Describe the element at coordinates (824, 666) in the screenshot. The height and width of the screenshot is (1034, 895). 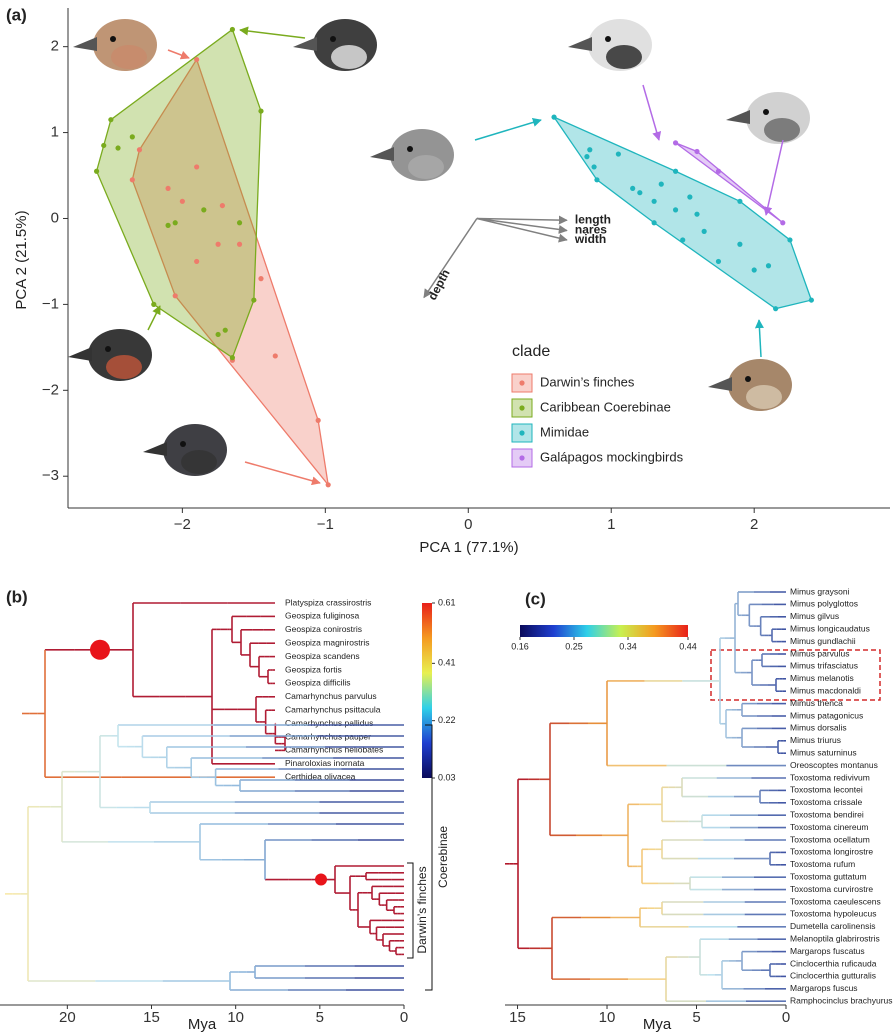
I see `tip-label: Mimus trifasciatus` at that location.